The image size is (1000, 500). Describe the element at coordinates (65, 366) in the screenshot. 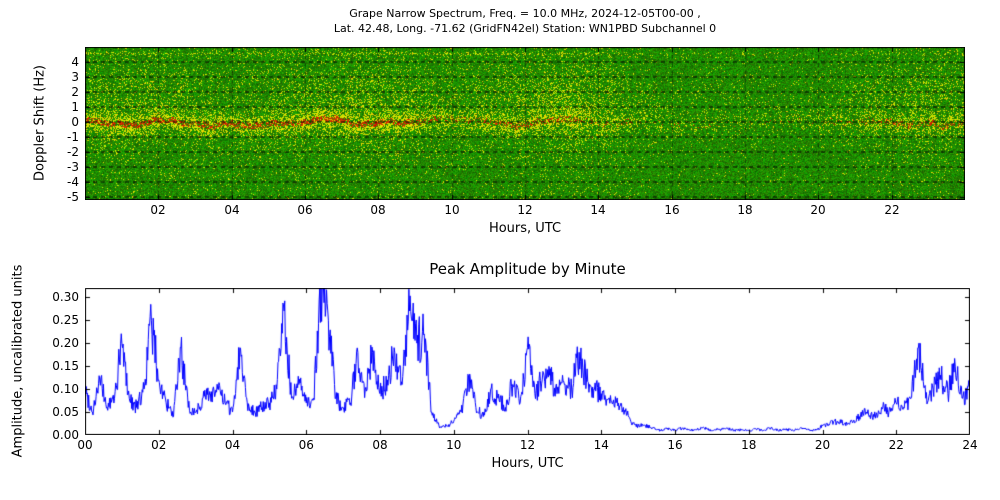

I see `amplitude-ytick-label: 0.15` at that location.